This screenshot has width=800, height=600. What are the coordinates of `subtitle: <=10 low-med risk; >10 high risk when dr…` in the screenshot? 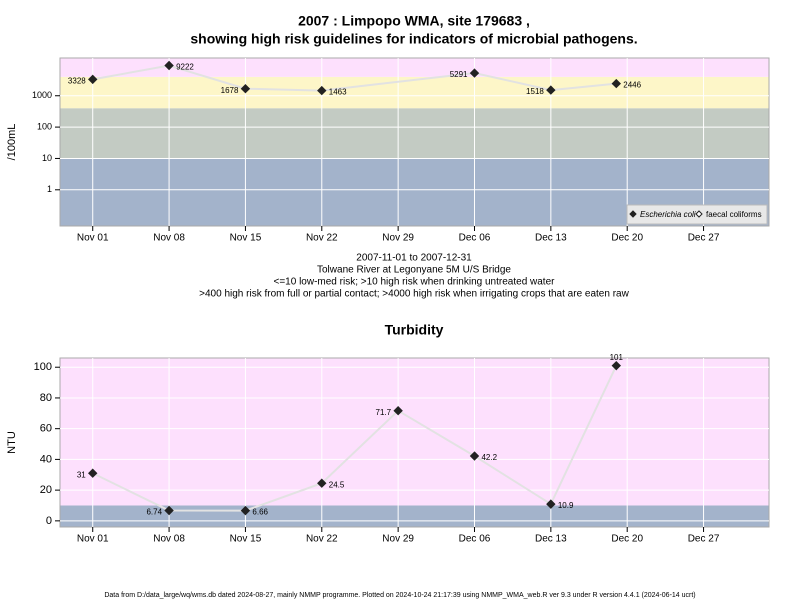 It's located at (415, 282).